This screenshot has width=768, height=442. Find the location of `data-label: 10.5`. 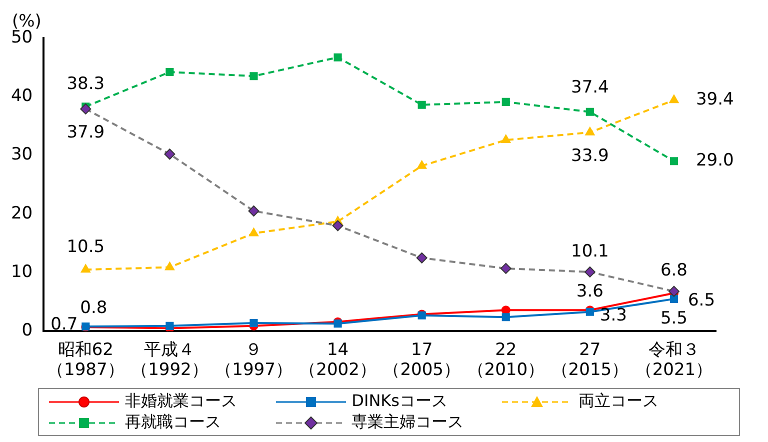

data-label: 10.5 is located at coordinates (85, 247).